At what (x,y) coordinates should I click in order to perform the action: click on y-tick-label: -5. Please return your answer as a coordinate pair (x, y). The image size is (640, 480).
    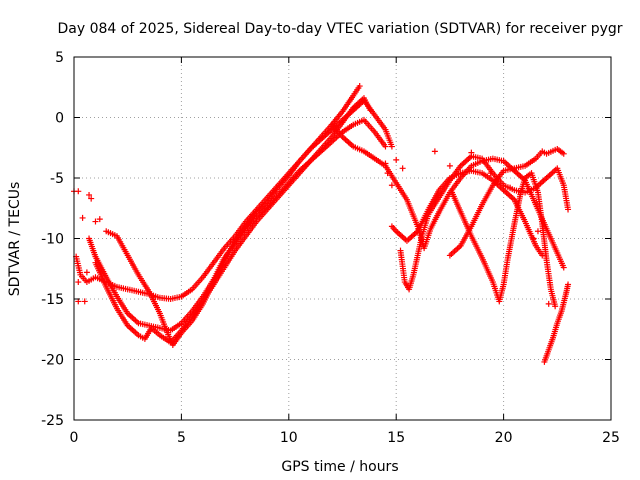
    Looking at the image, I should click on (57, 179).